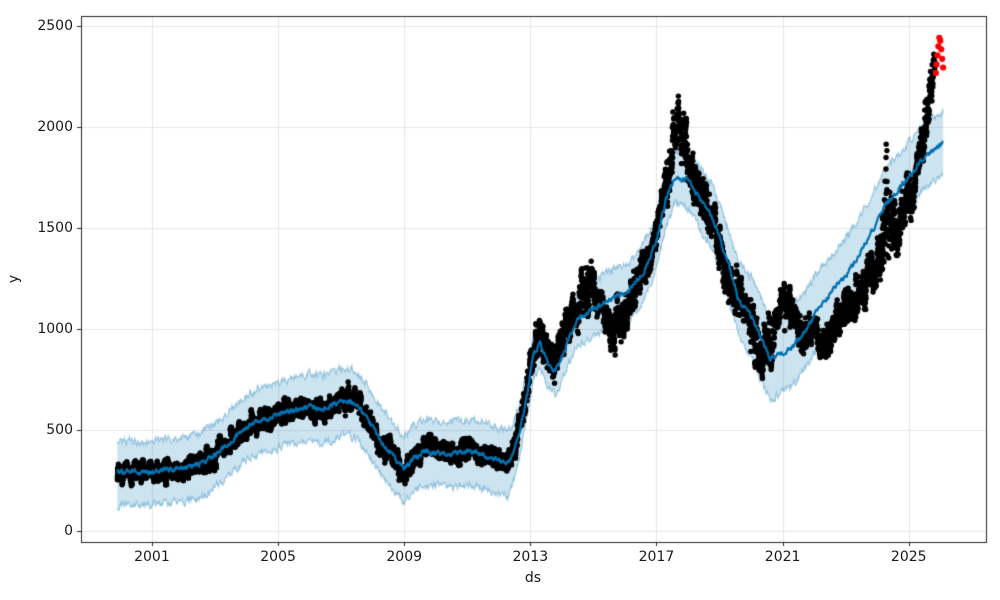 The image size is (1000, 600). What do you see at coordinates (404, 557) in the screenshot?
I see `x-tick-label-2009: 2009` at bounding box center [404, 557].